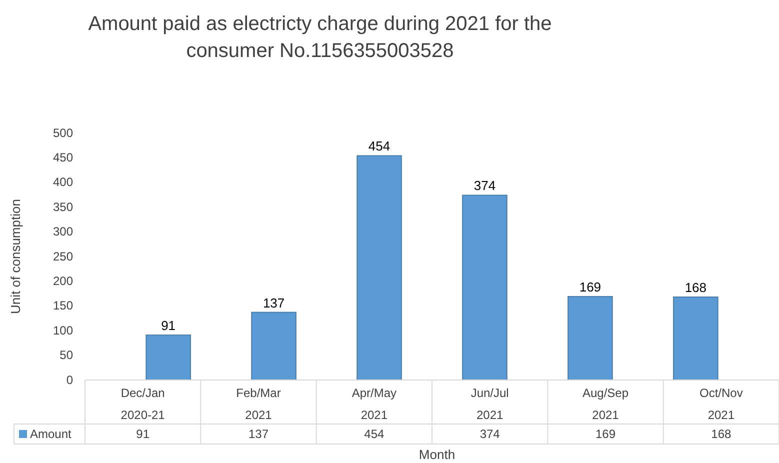 The image size is (779, 463). I want to click on y-tick-label: 0, so click(70, 379).